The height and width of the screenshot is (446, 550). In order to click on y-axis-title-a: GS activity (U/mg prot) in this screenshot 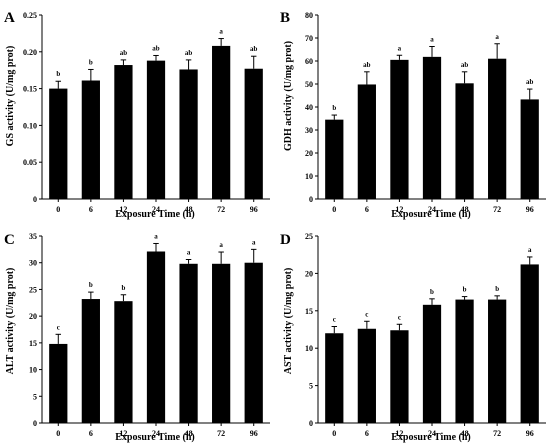, I will do `click(10, 96)`.